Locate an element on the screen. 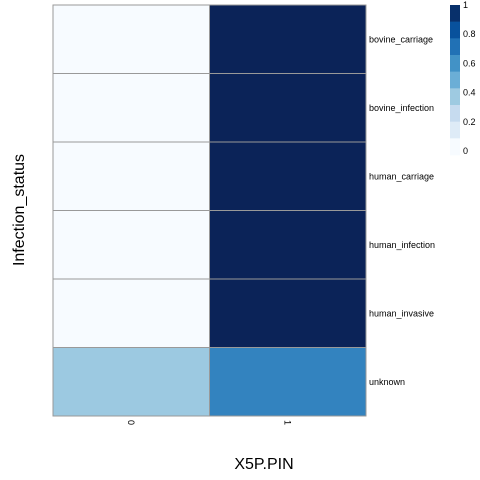 Image resolution: width=480 pixels, height=480 pixels. row-label: bovine_carriage is located at coordinates (401, 39).